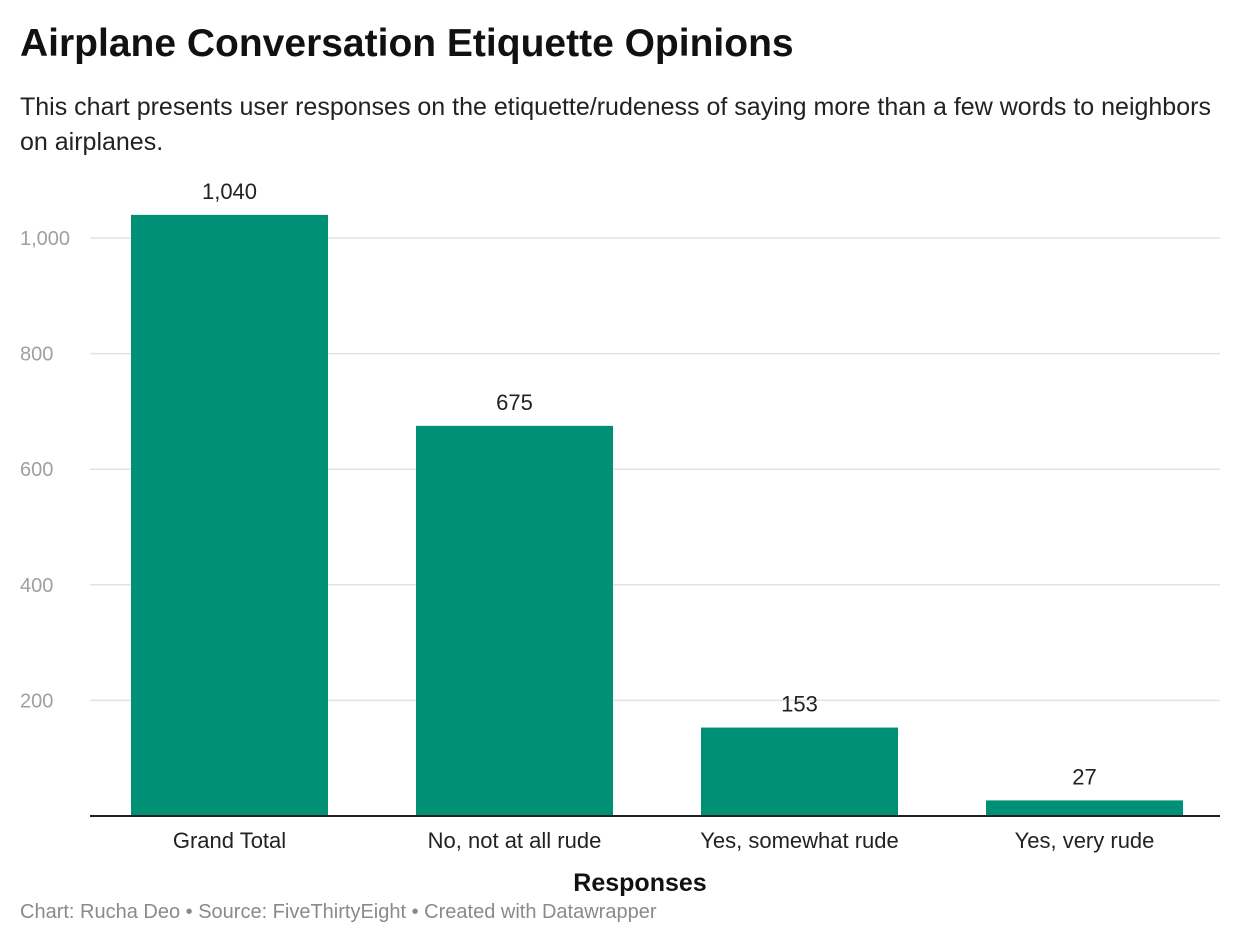 This screenshot has width=1240, height=946. I want to click on y-tick-label: 1,000, so click(45, 239).